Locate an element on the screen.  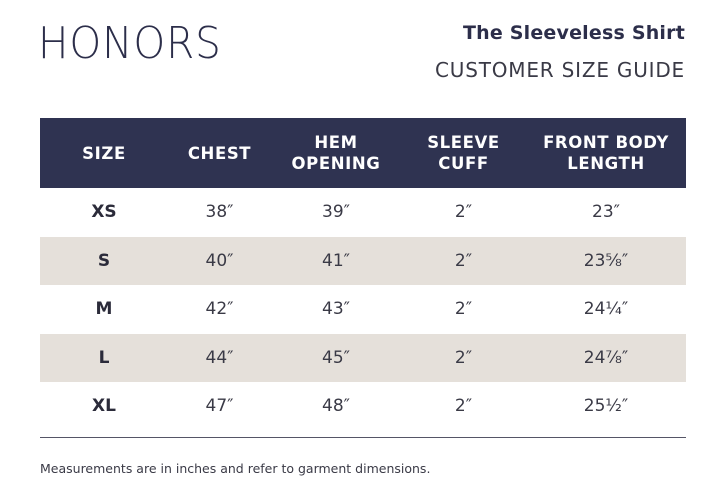
cell-size: XL is located at coordinates (104, 406).